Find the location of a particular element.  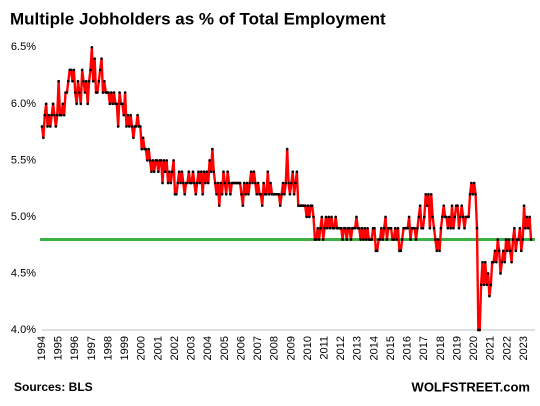

source: Sources: BLS is located at coordinates (53, 387).